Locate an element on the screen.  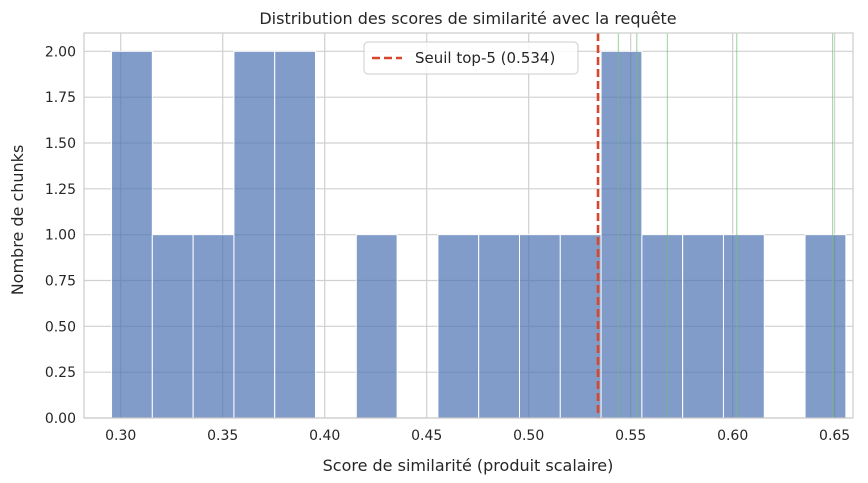
y-tick-label: 2.00 is located at coordinates (60, 52).